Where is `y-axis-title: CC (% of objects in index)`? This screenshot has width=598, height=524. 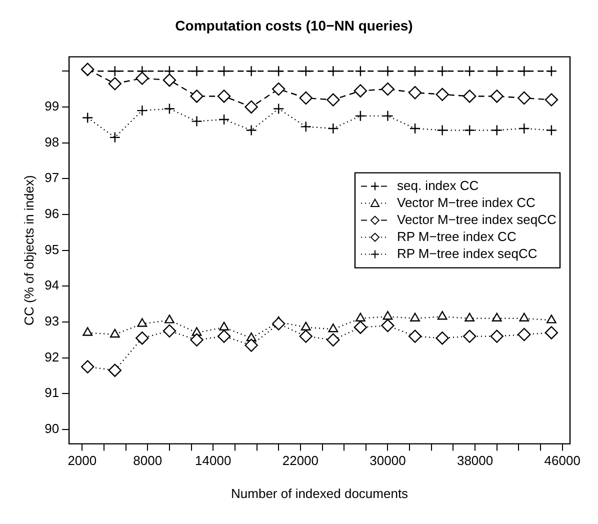 y-axis-title: CC (% of objects in index) is located at coordinates (28, 250).